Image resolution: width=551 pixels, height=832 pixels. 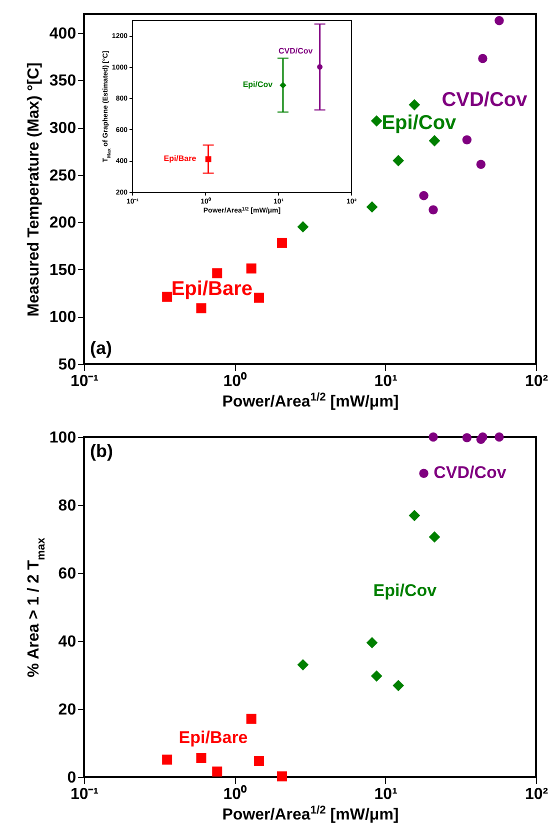 I want to click on y-tick-label: 350, so click(x=62, y=81).